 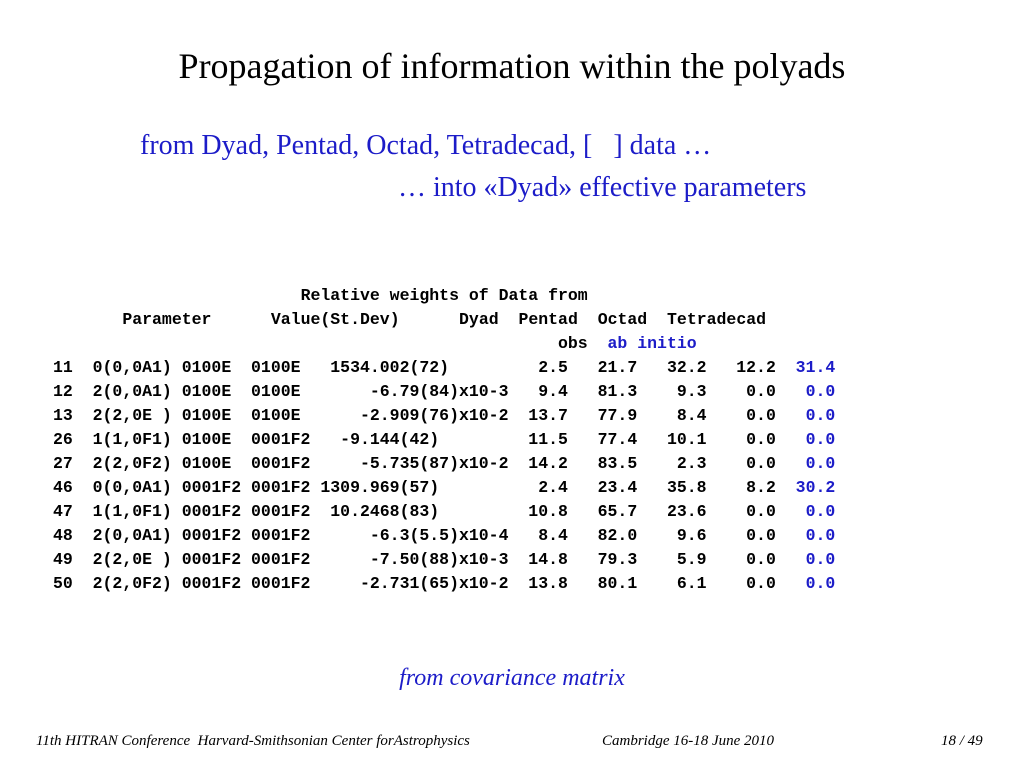 I want to click on row-parameter: 0(0,0A1) 0001F2 0001F2, so click(x=206, y=487).